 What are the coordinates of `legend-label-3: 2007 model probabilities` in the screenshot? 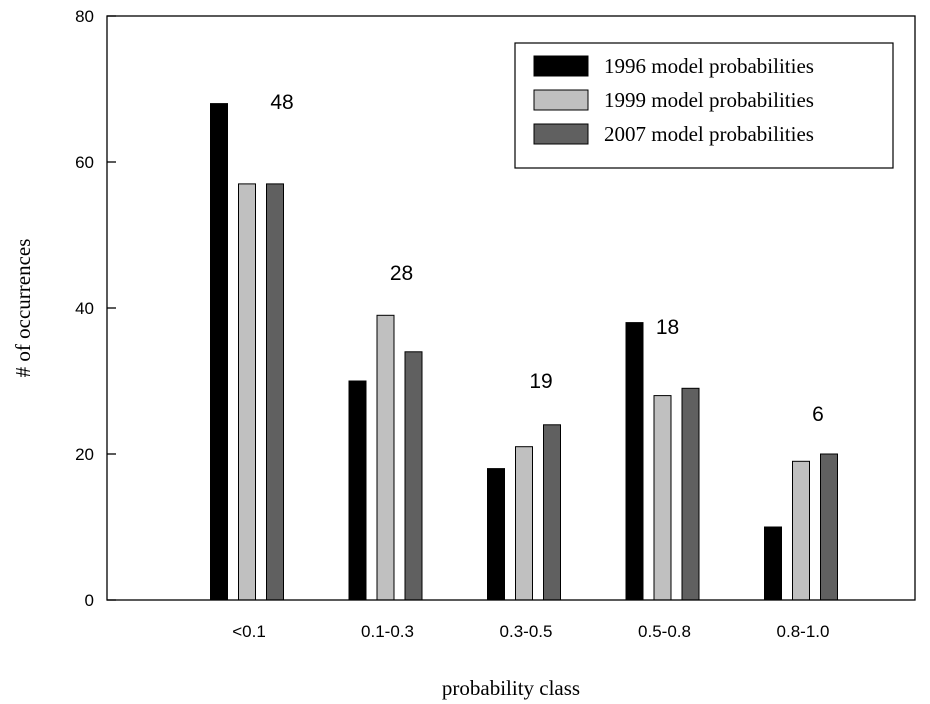 It's located at (709, 134).